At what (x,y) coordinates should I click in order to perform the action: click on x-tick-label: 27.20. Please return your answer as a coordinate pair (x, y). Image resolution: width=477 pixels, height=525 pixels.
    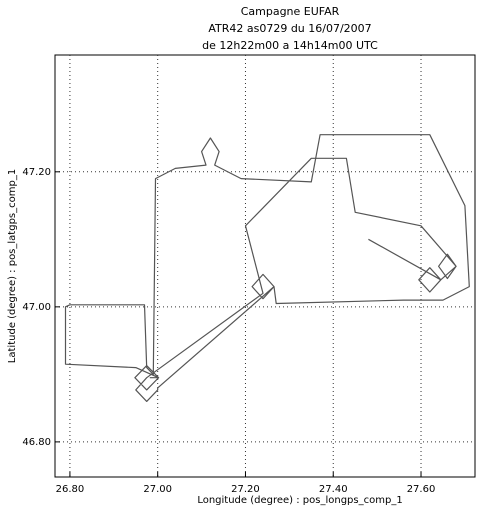
    Looking at the image, I should click on (245, 489).